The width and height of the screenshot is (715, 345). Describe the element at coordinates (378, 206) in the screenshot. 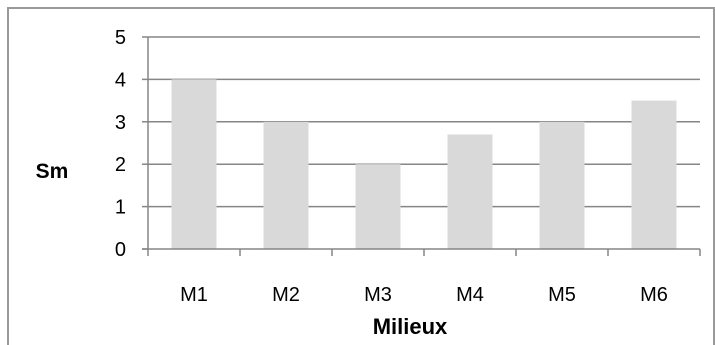

I see `bar-M3` at that location.